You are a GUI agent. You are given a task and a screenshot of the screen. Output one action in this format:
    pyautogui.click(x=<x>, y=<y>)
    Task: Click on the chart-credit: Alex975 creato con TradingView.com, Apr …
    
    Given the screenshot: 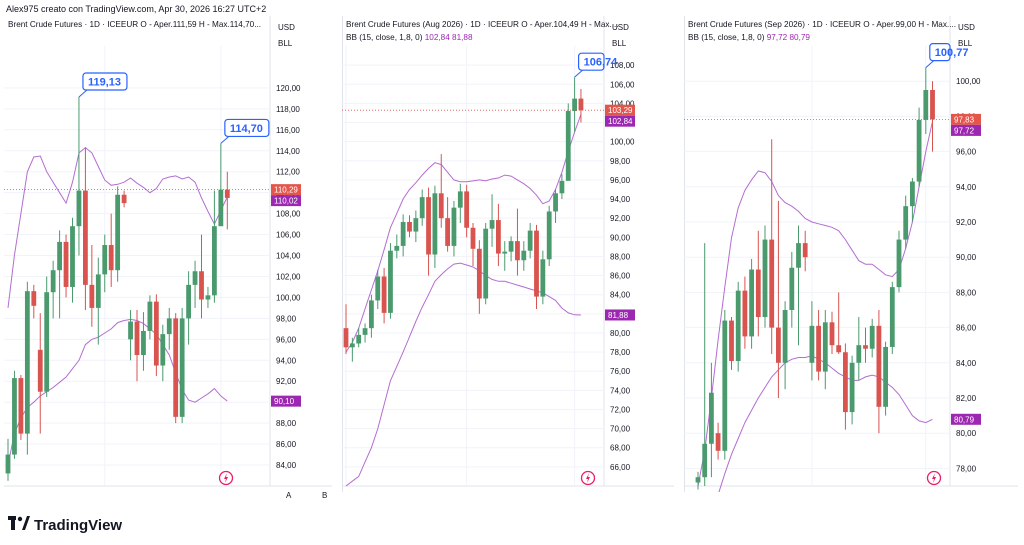 What is the action you would take?
    pyautogui.click(x=136, y=9)
    